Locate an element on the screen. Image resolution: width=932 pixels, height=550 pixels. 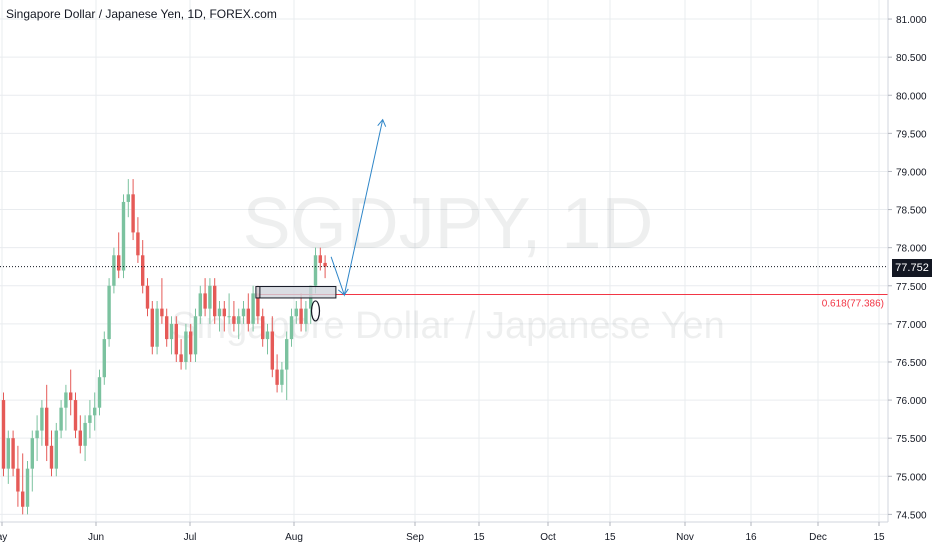
price-tick-label: 76.500 is located at coordinates (911, 363).